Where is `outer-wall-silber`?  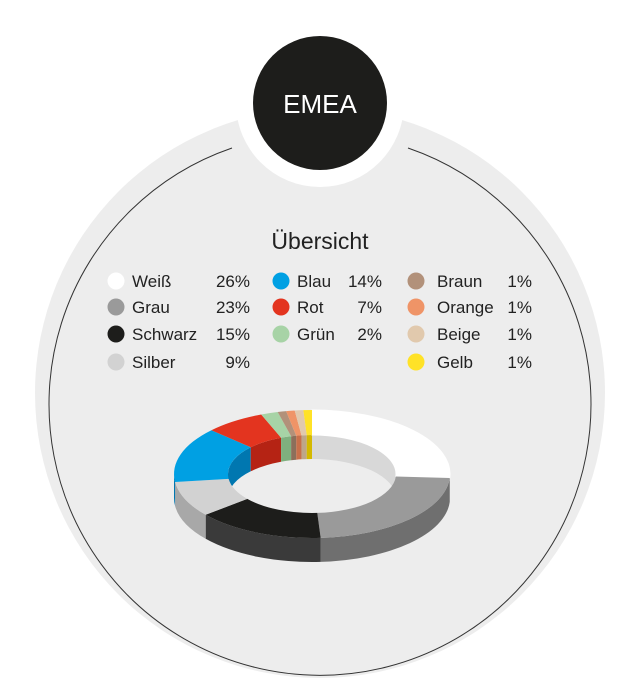 outer-wall-silber is located at coordinates (190, 510).